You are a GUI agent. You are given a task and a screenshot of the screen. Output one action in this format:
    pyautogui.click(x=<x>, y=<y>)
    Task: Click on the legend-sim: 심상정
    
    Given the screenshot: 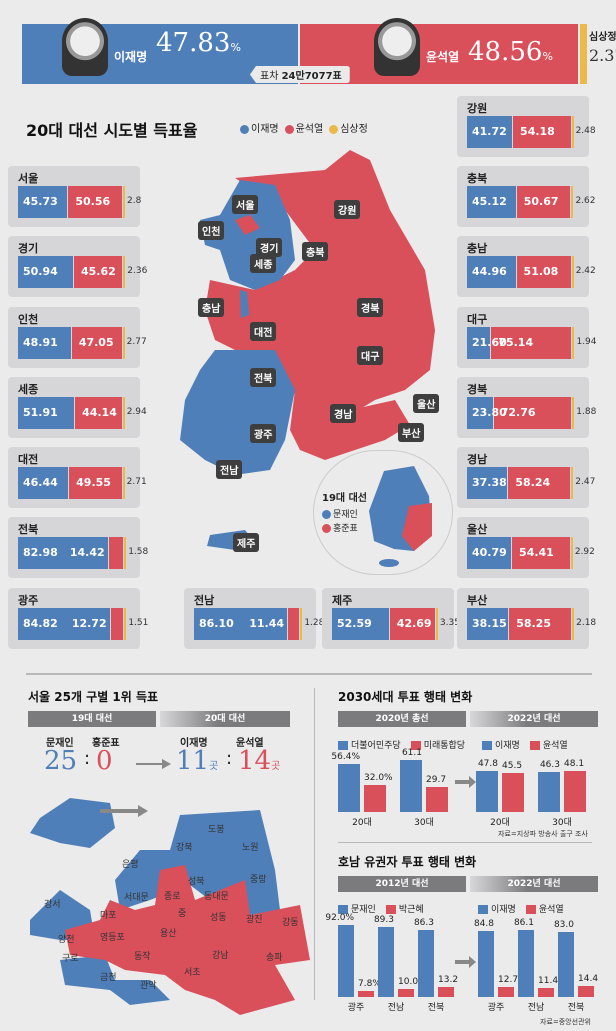 What is the action you would take?
    pyautogui.click(x=348, y=127)
    